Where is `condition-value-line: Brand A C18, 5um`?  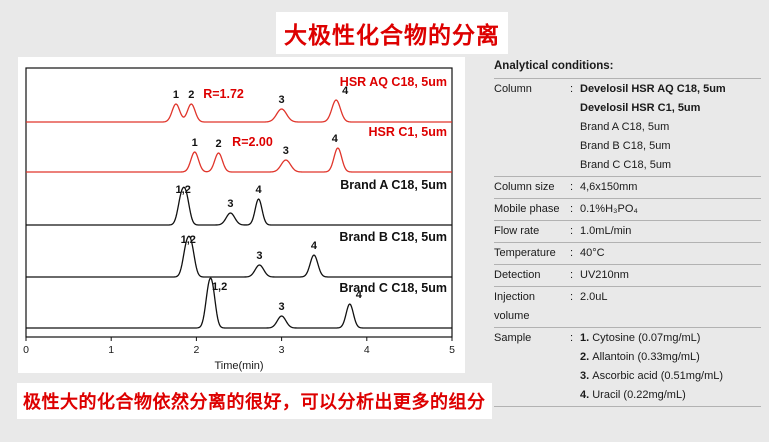 condition-value-line: Brand A C18, 5um is located at coordinates (625, 127).